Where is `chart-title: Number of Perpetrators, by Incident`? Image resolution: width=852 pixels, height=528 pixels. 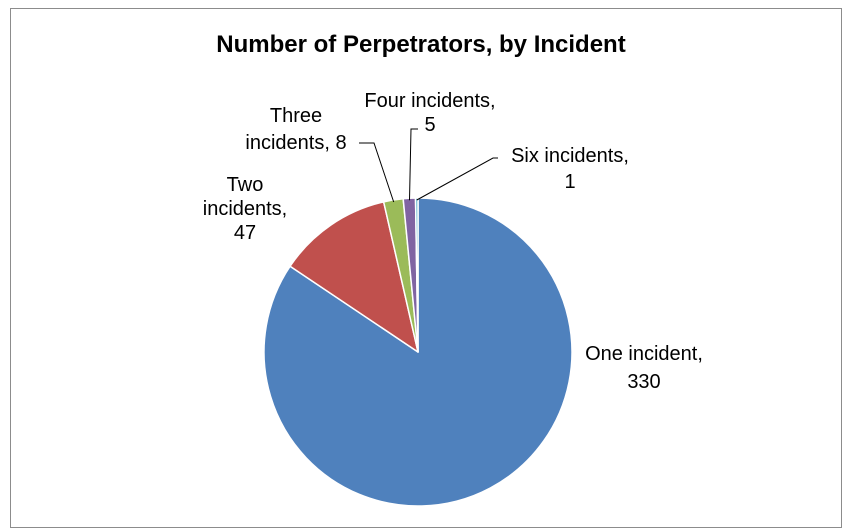
chart-title: Number of Perpetrators, by Incident is located at coordinates (420, 44).